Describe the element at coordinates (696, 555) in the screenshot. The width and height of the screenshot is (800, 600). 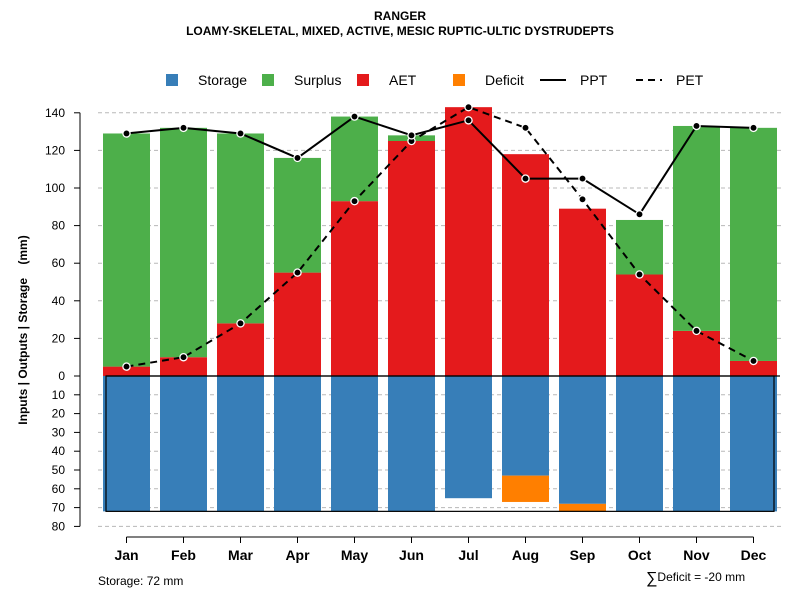
I see `x-tick-label: Nov` at that location.